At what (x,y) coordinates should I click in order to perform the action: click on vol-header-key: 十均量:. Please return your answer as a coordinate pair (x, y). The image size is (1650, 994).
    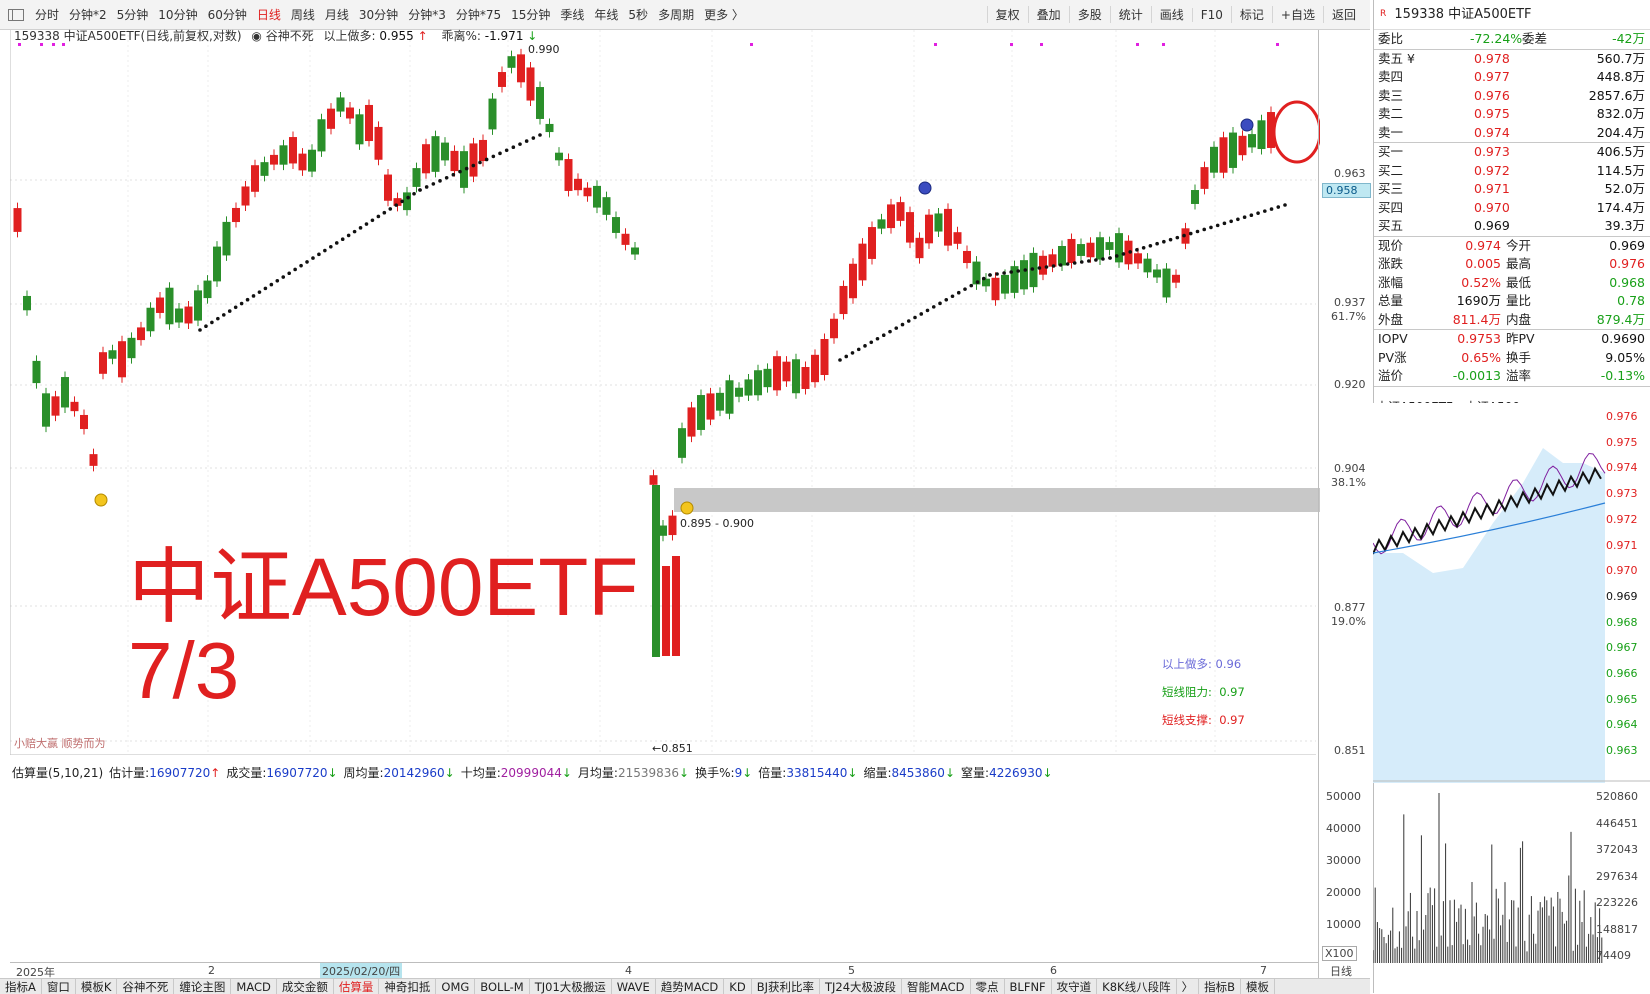
    Looking at the image, I should click on (480, 773).